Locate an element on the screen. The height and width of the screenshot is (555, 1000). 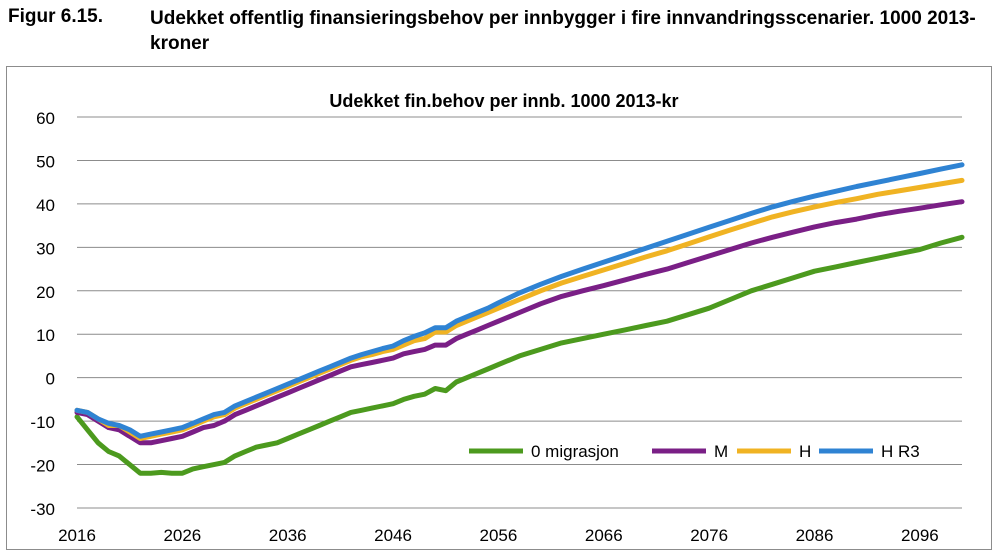
y-tick-label: 30 is located at coordinates (45, 248).